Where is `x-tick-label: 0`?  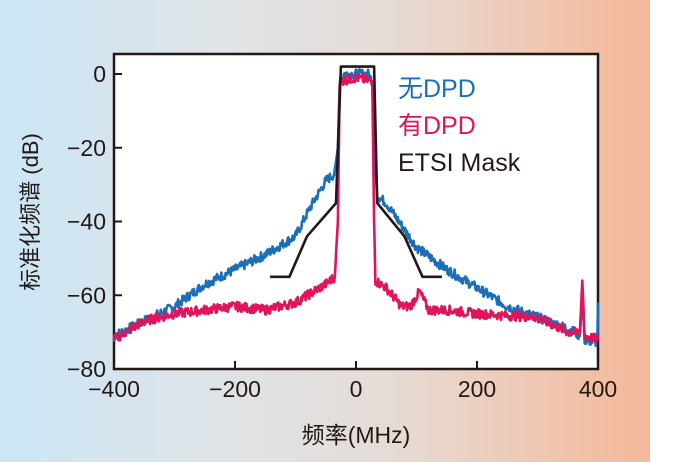
x-tick-label: 0 is located at coordinates (356, 389).